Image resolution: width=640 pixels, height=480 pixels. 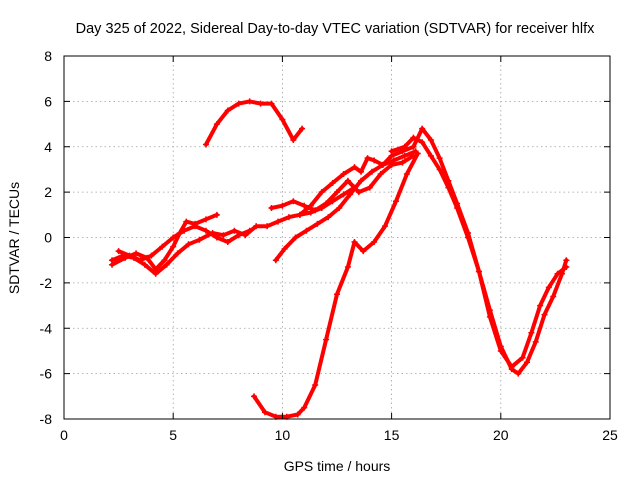 What do you see at coordinates (283, 435) in the screenshot?
I see `x-tick-label: 10` at bounding box center [283, 435].